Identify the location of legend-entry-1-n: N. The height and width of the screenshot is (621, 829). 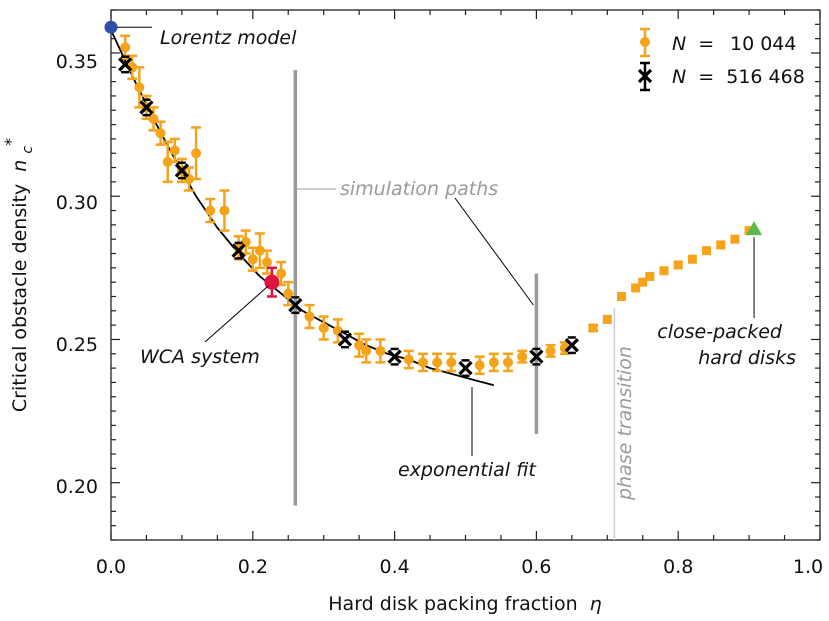
(679, 44).